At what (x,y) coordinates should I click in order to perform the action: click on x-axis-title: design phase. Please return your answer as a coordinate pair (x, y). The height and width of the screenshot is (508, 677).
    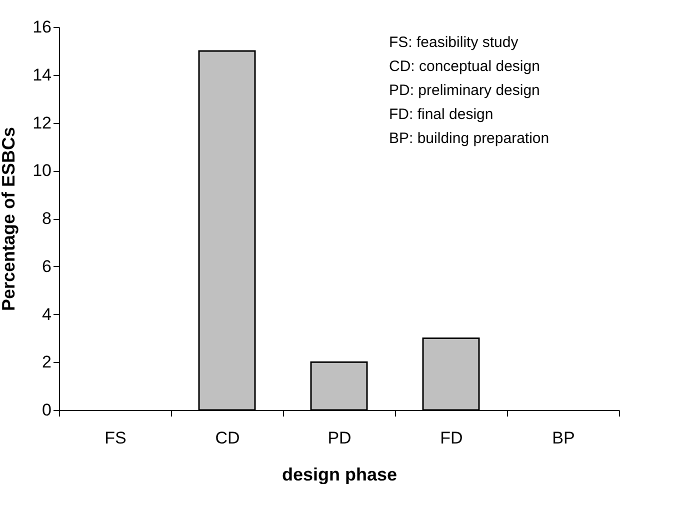
    Looking at the image, I should click on (340, 474).